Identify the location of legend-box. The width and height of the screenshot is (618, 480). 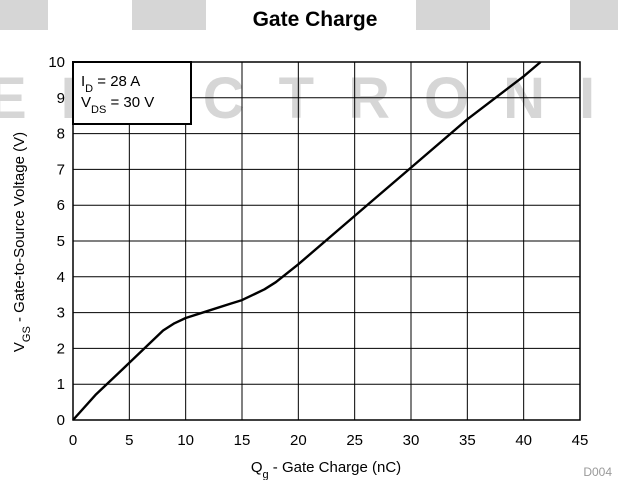
(132, 93).